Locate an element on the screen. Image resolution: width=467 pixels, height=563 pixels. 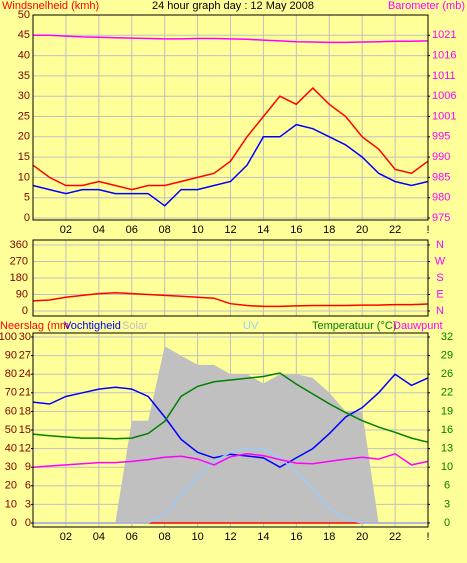
y-tick-label: 29 is located at coordinates (447, 356).